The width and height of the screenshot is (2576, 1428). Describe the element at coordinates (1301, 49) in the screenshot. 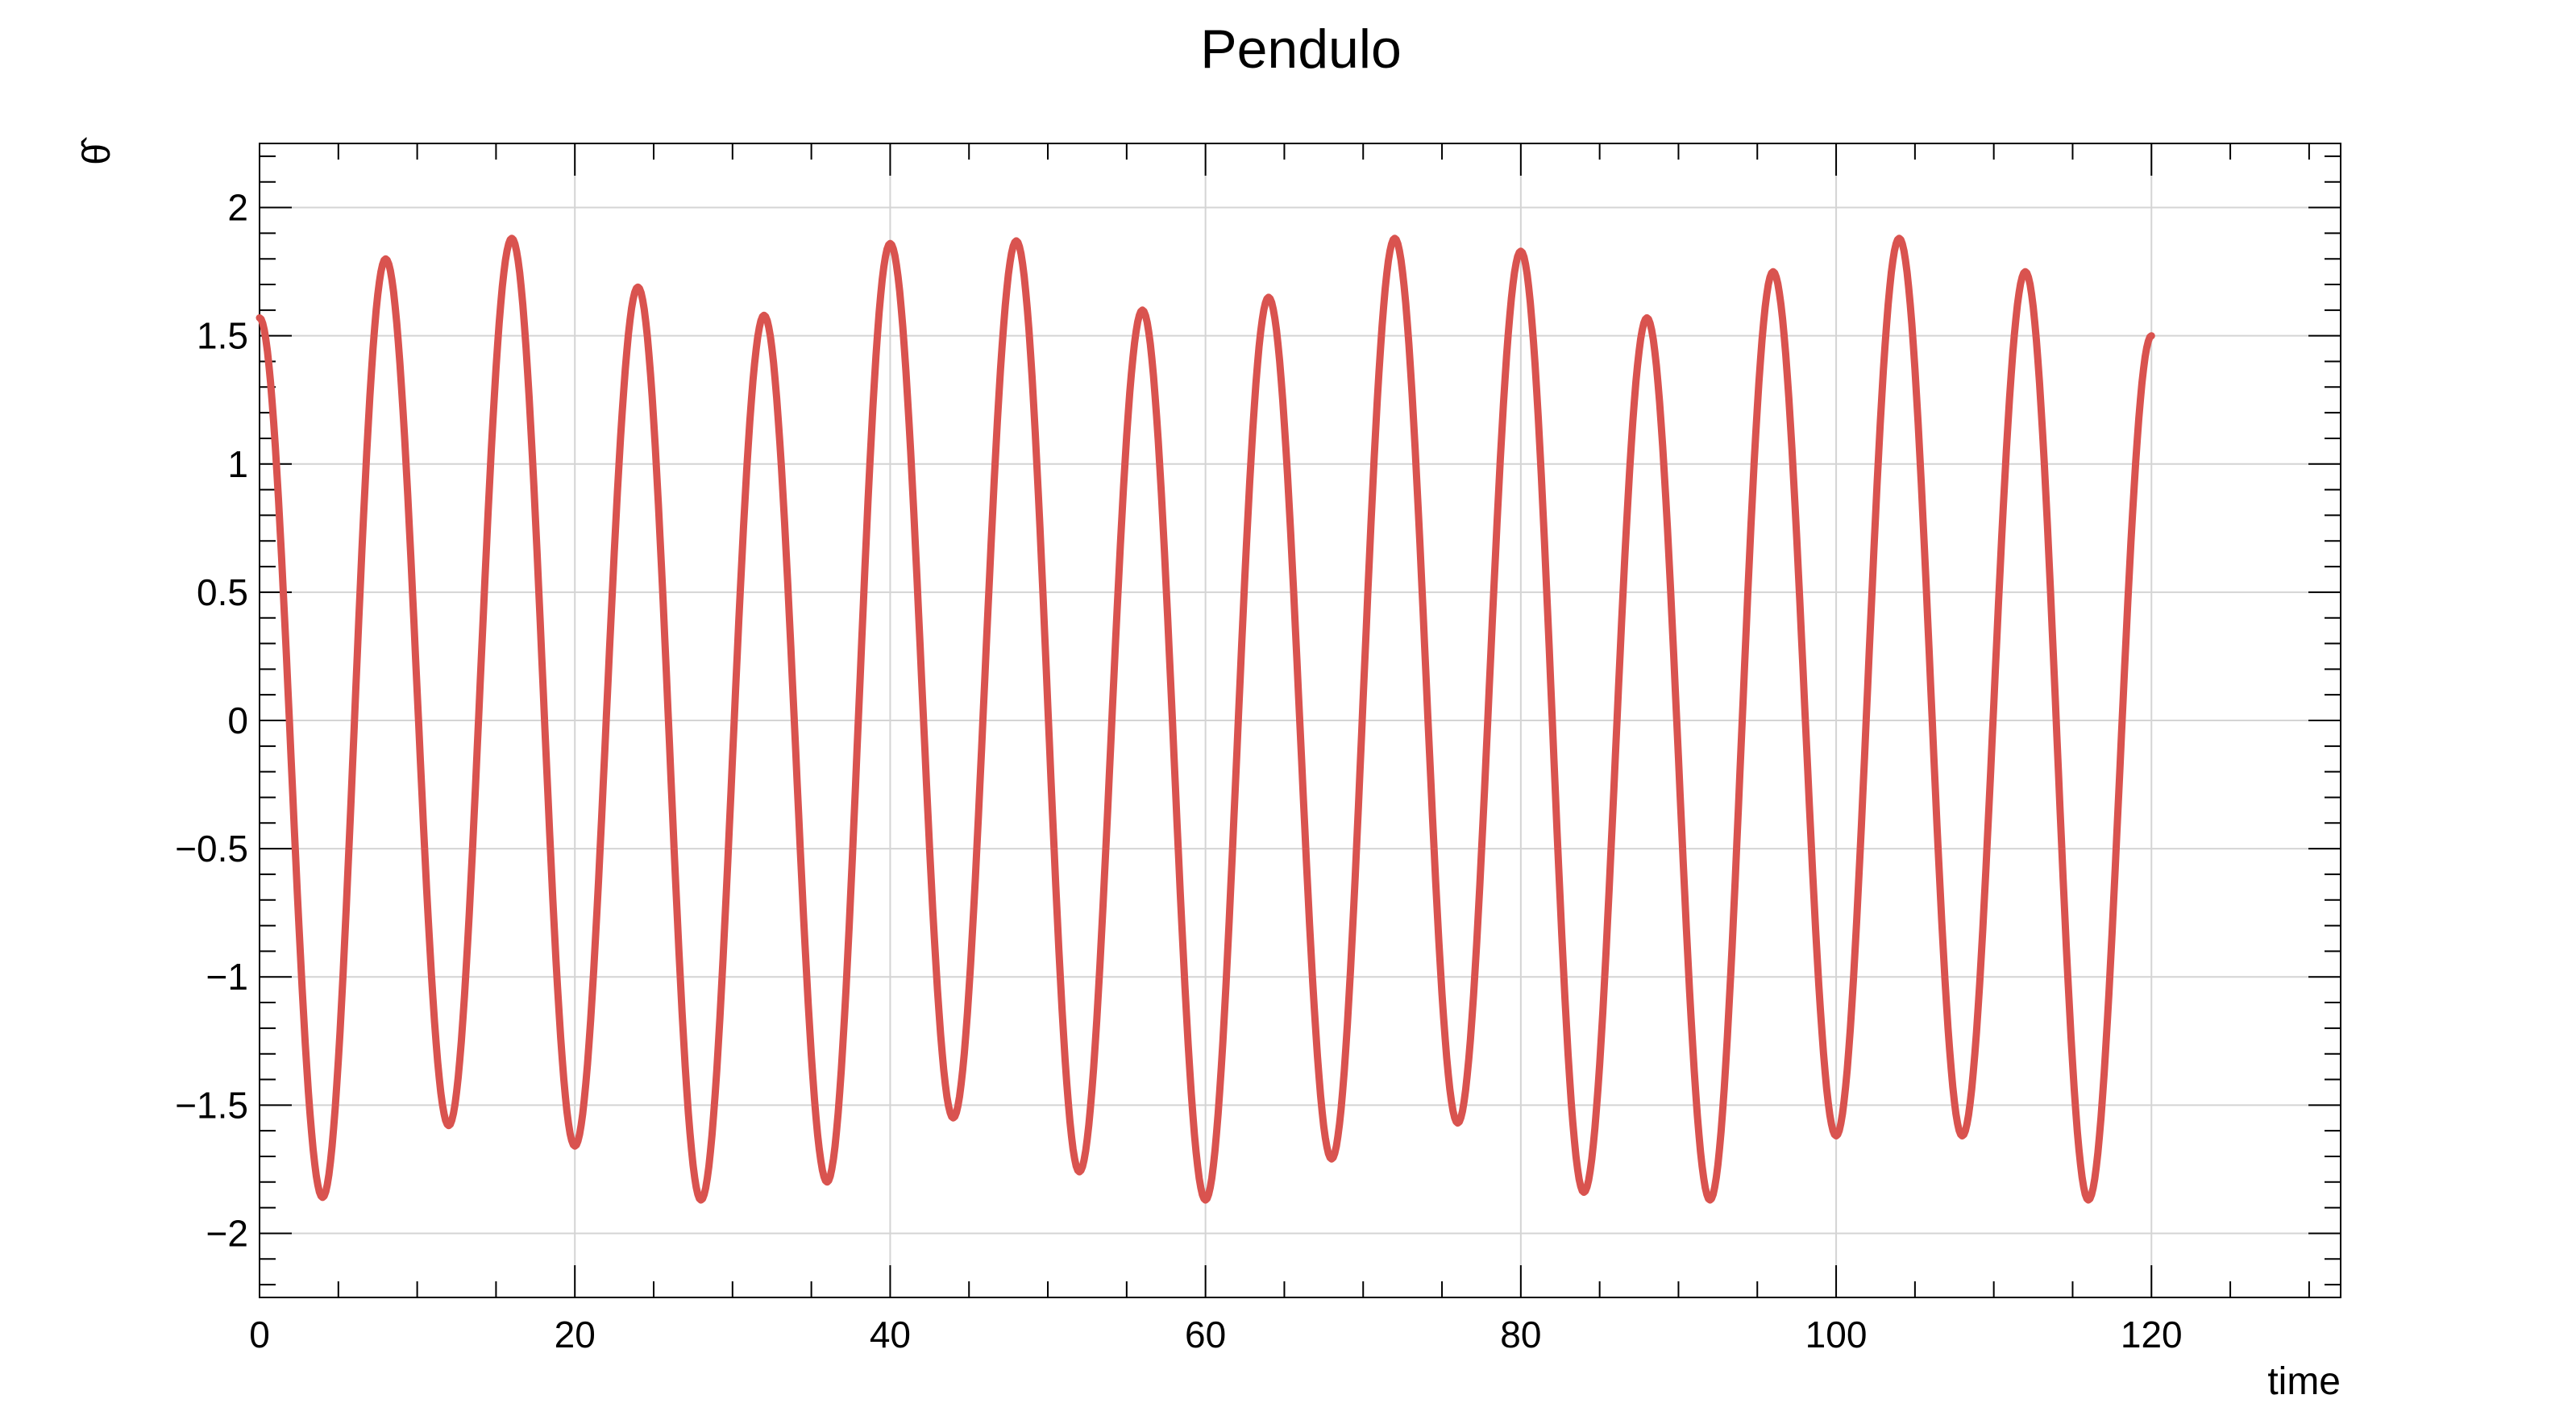

I see `chart-title: Pendulo` at that location.